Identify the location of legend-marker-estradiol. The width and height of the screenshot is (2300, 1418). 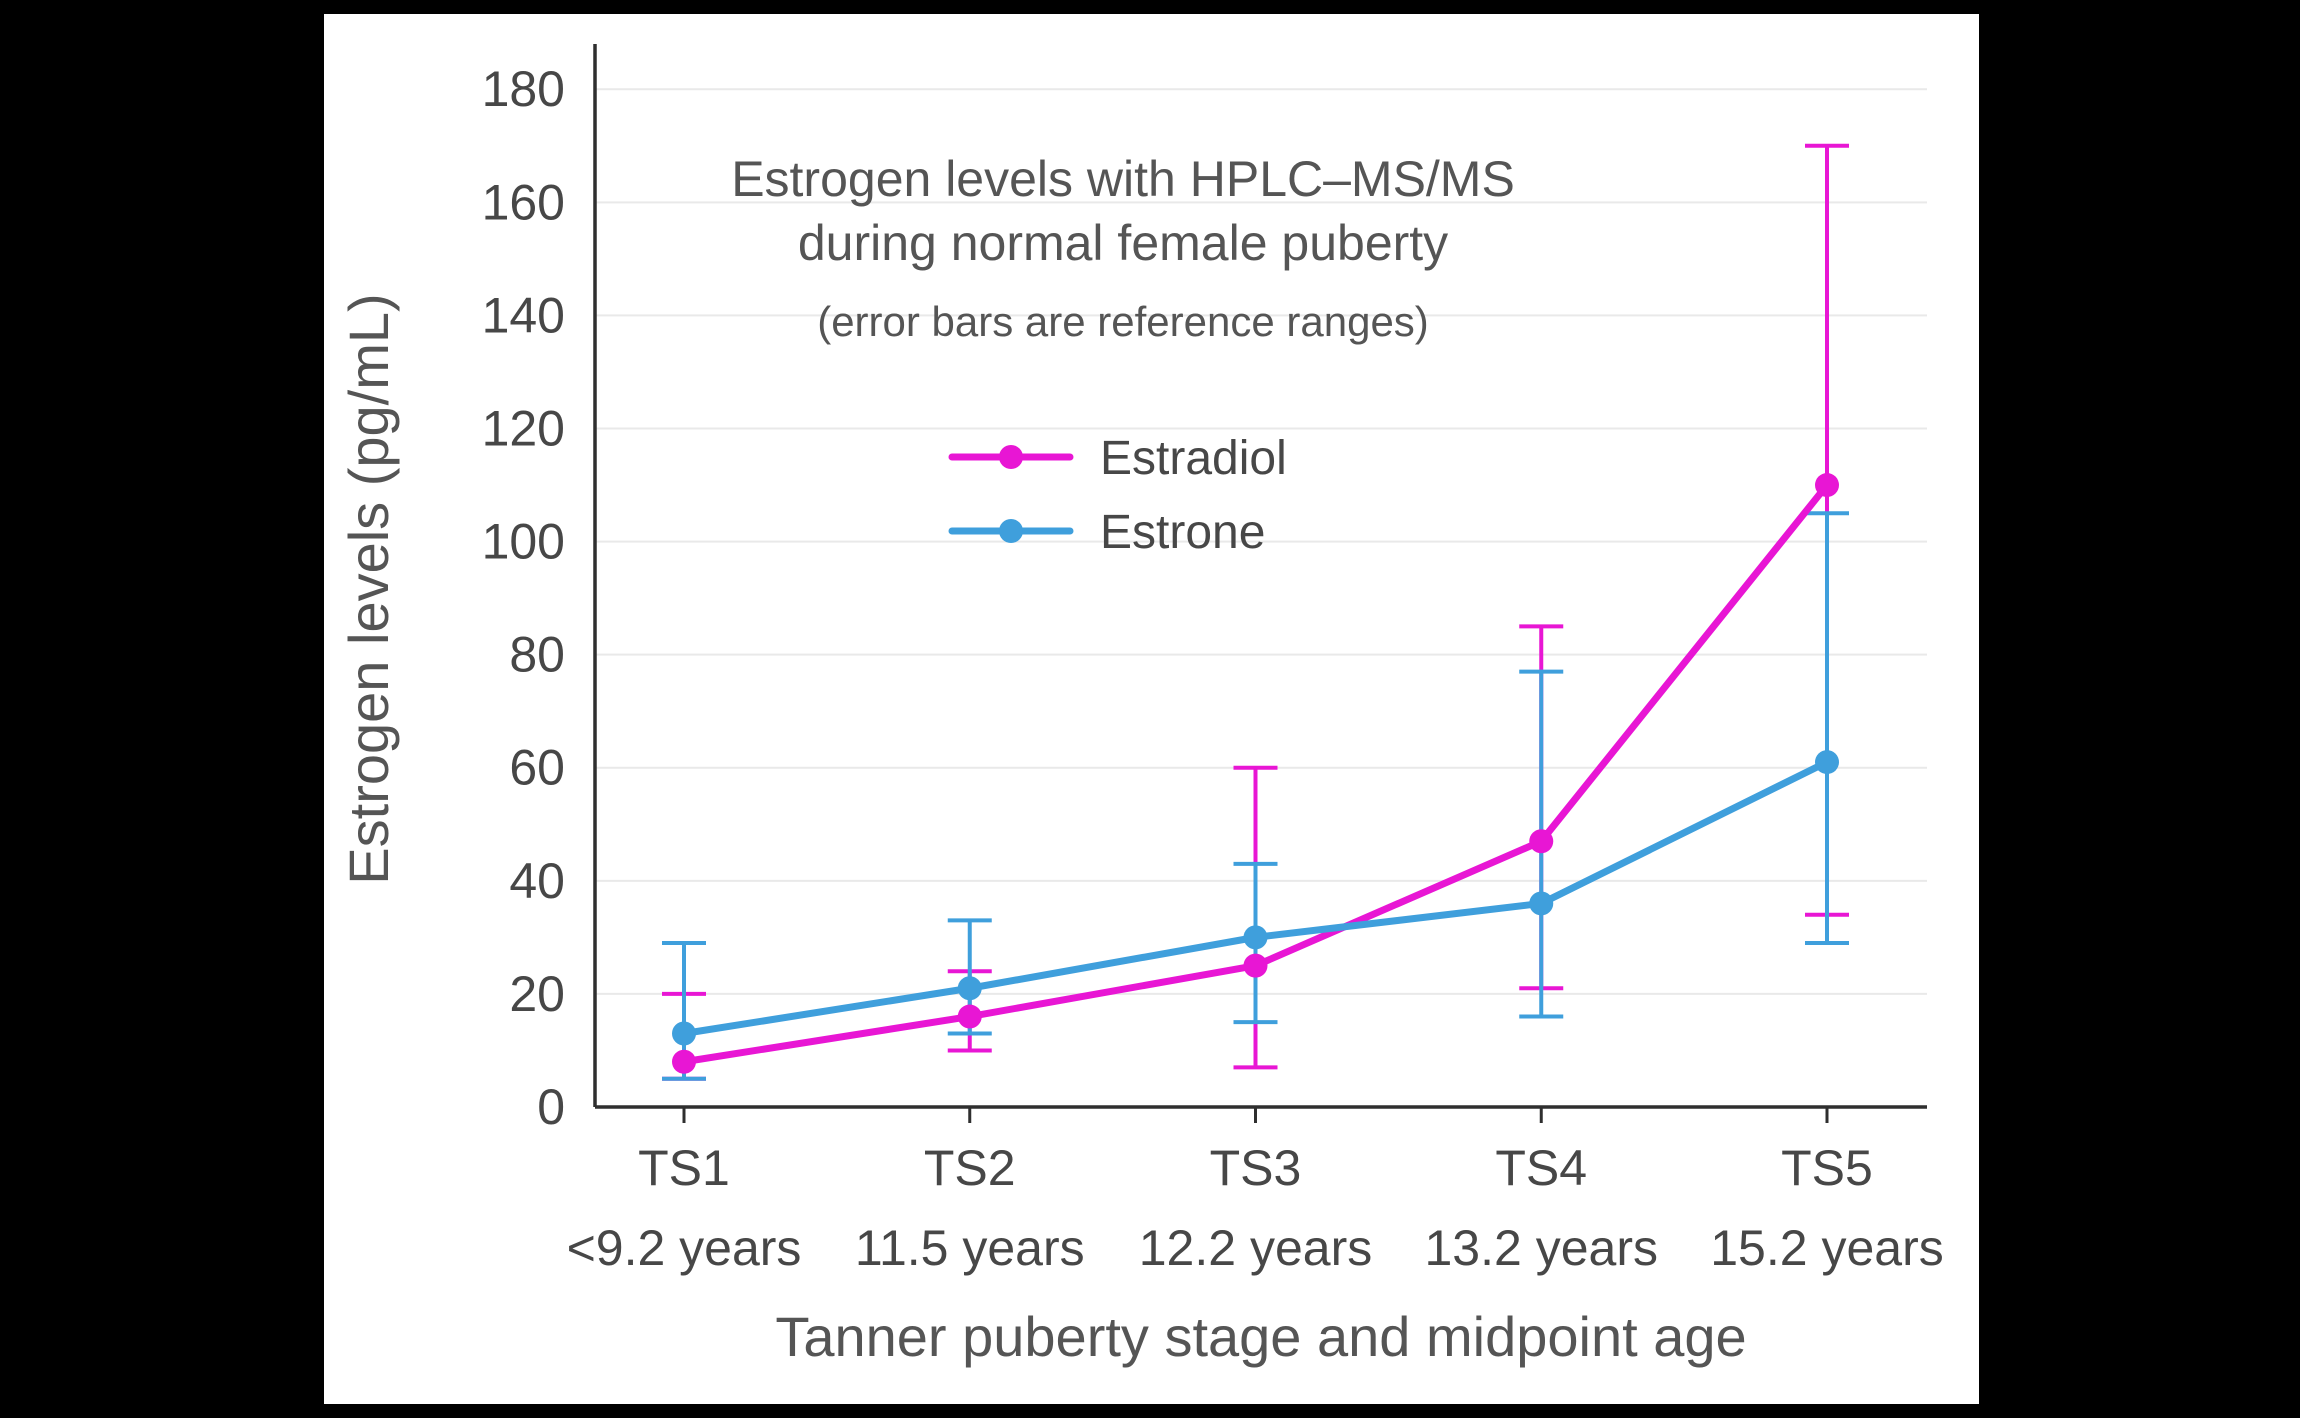
(1011, 457).